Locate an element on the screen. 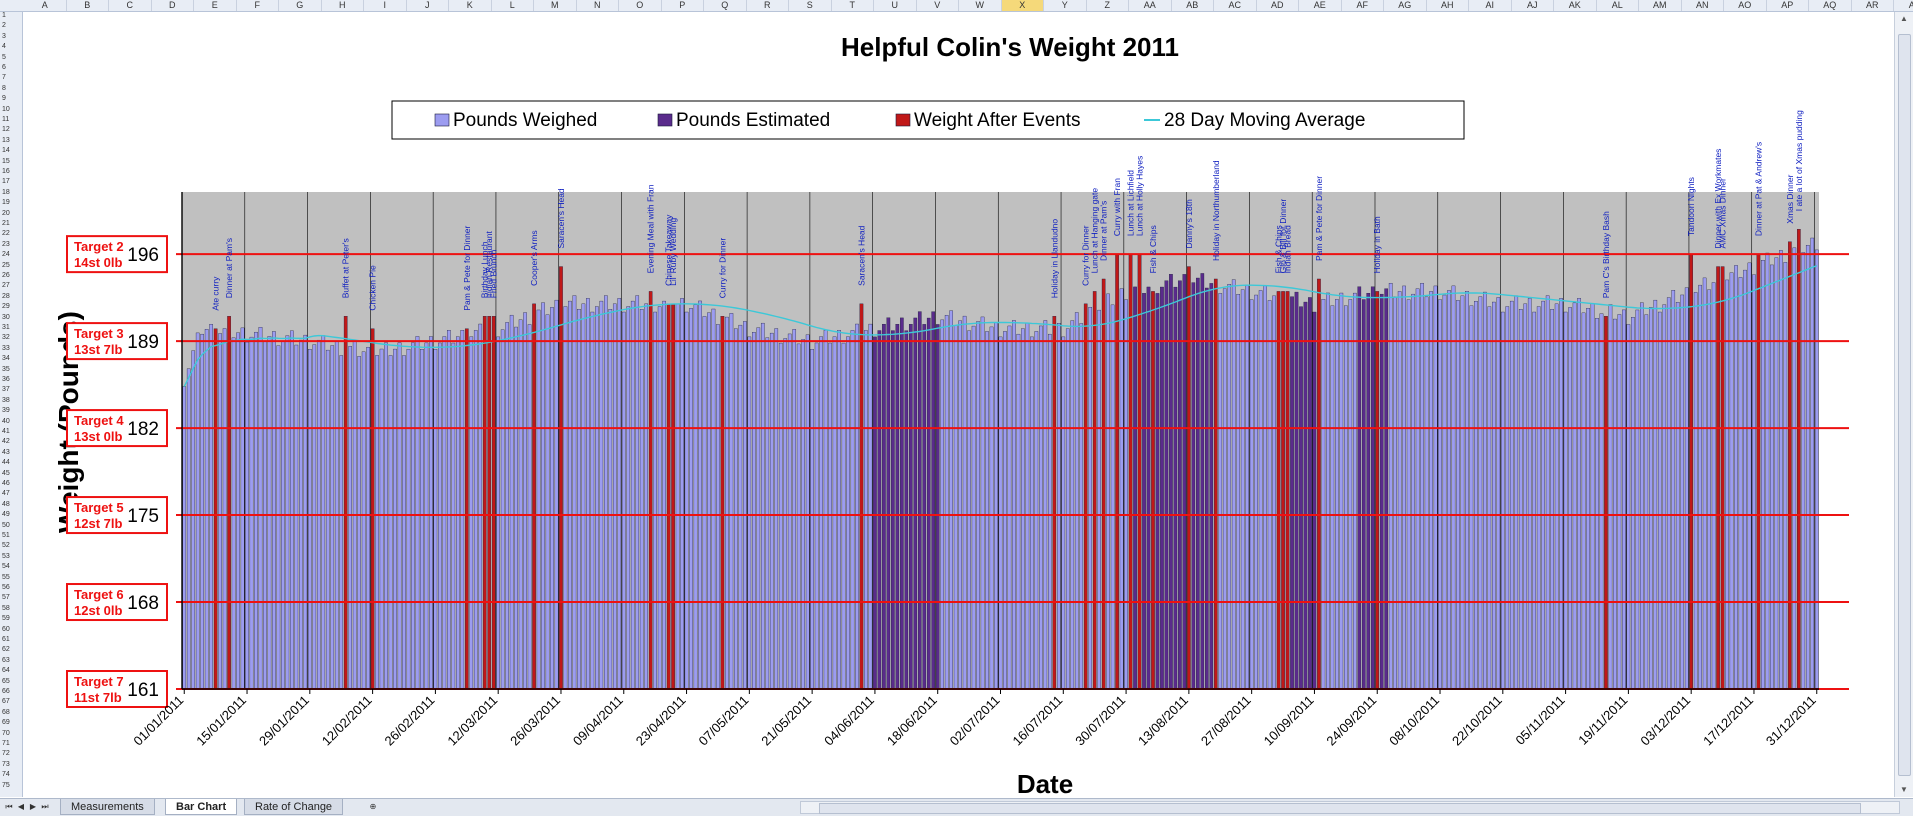  column-header-v: V is located at coordinates (938, 5).